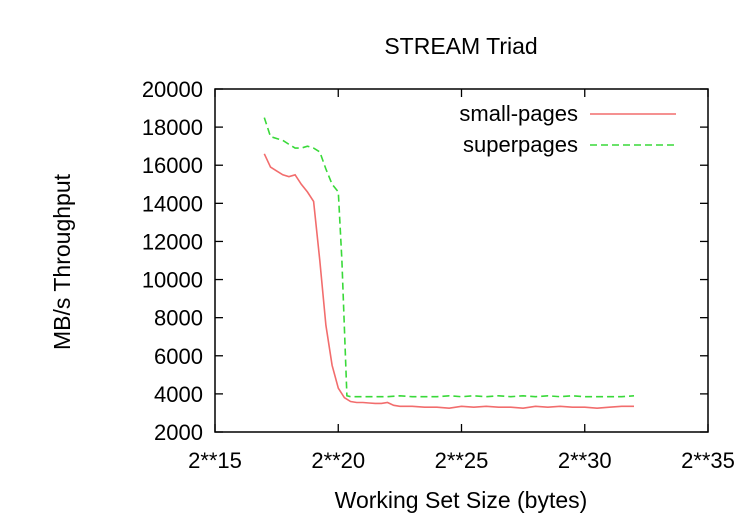 This screenshot has width=754, height=525. What do you see at coordinates (62, 261) in the screenshot?
I see `y-axis-label: MB/s Throughput` at bounding box center [62, 261].